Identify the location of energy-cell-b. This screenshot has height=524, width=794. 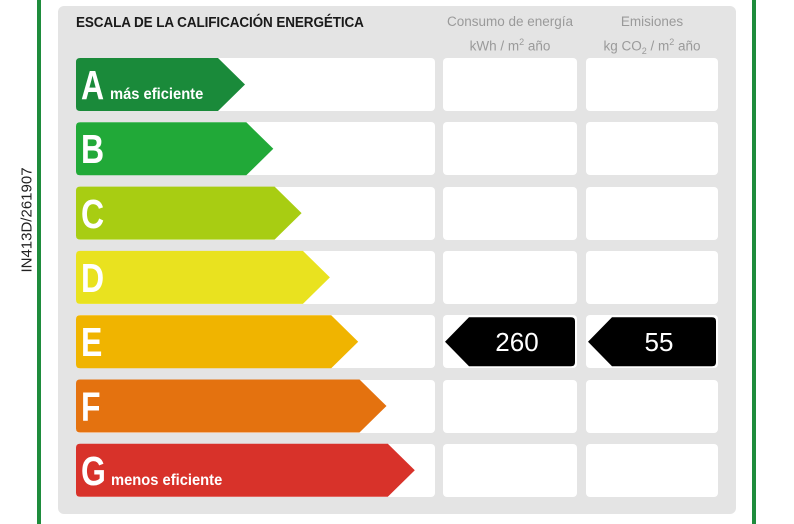
(510, 149).